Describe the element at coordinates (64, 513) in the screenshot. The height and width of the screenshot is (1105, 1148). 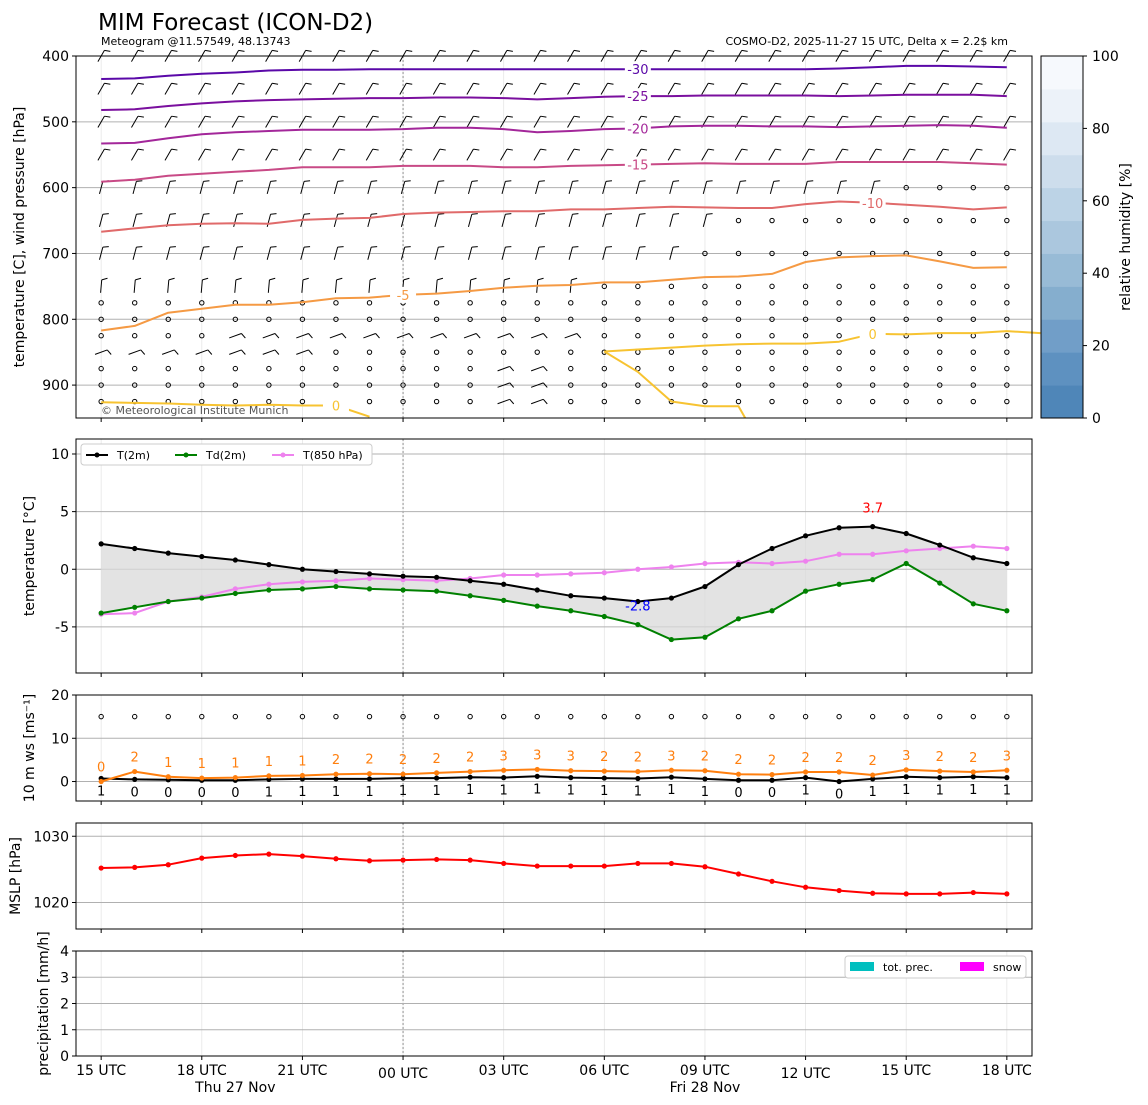
I see `y-tick-label: 5` at that location.